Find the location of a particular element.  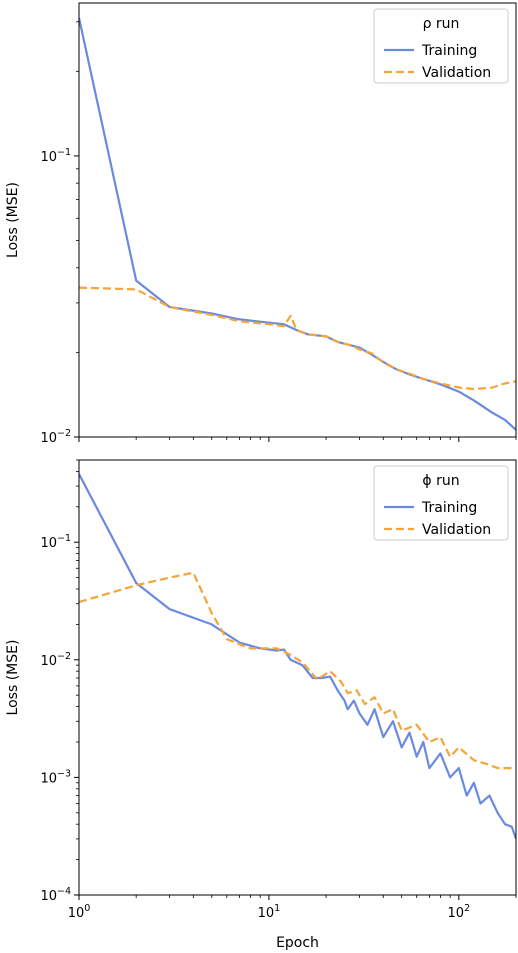

x-tick-label: 10⁰ is located at coordinates (79, 912).